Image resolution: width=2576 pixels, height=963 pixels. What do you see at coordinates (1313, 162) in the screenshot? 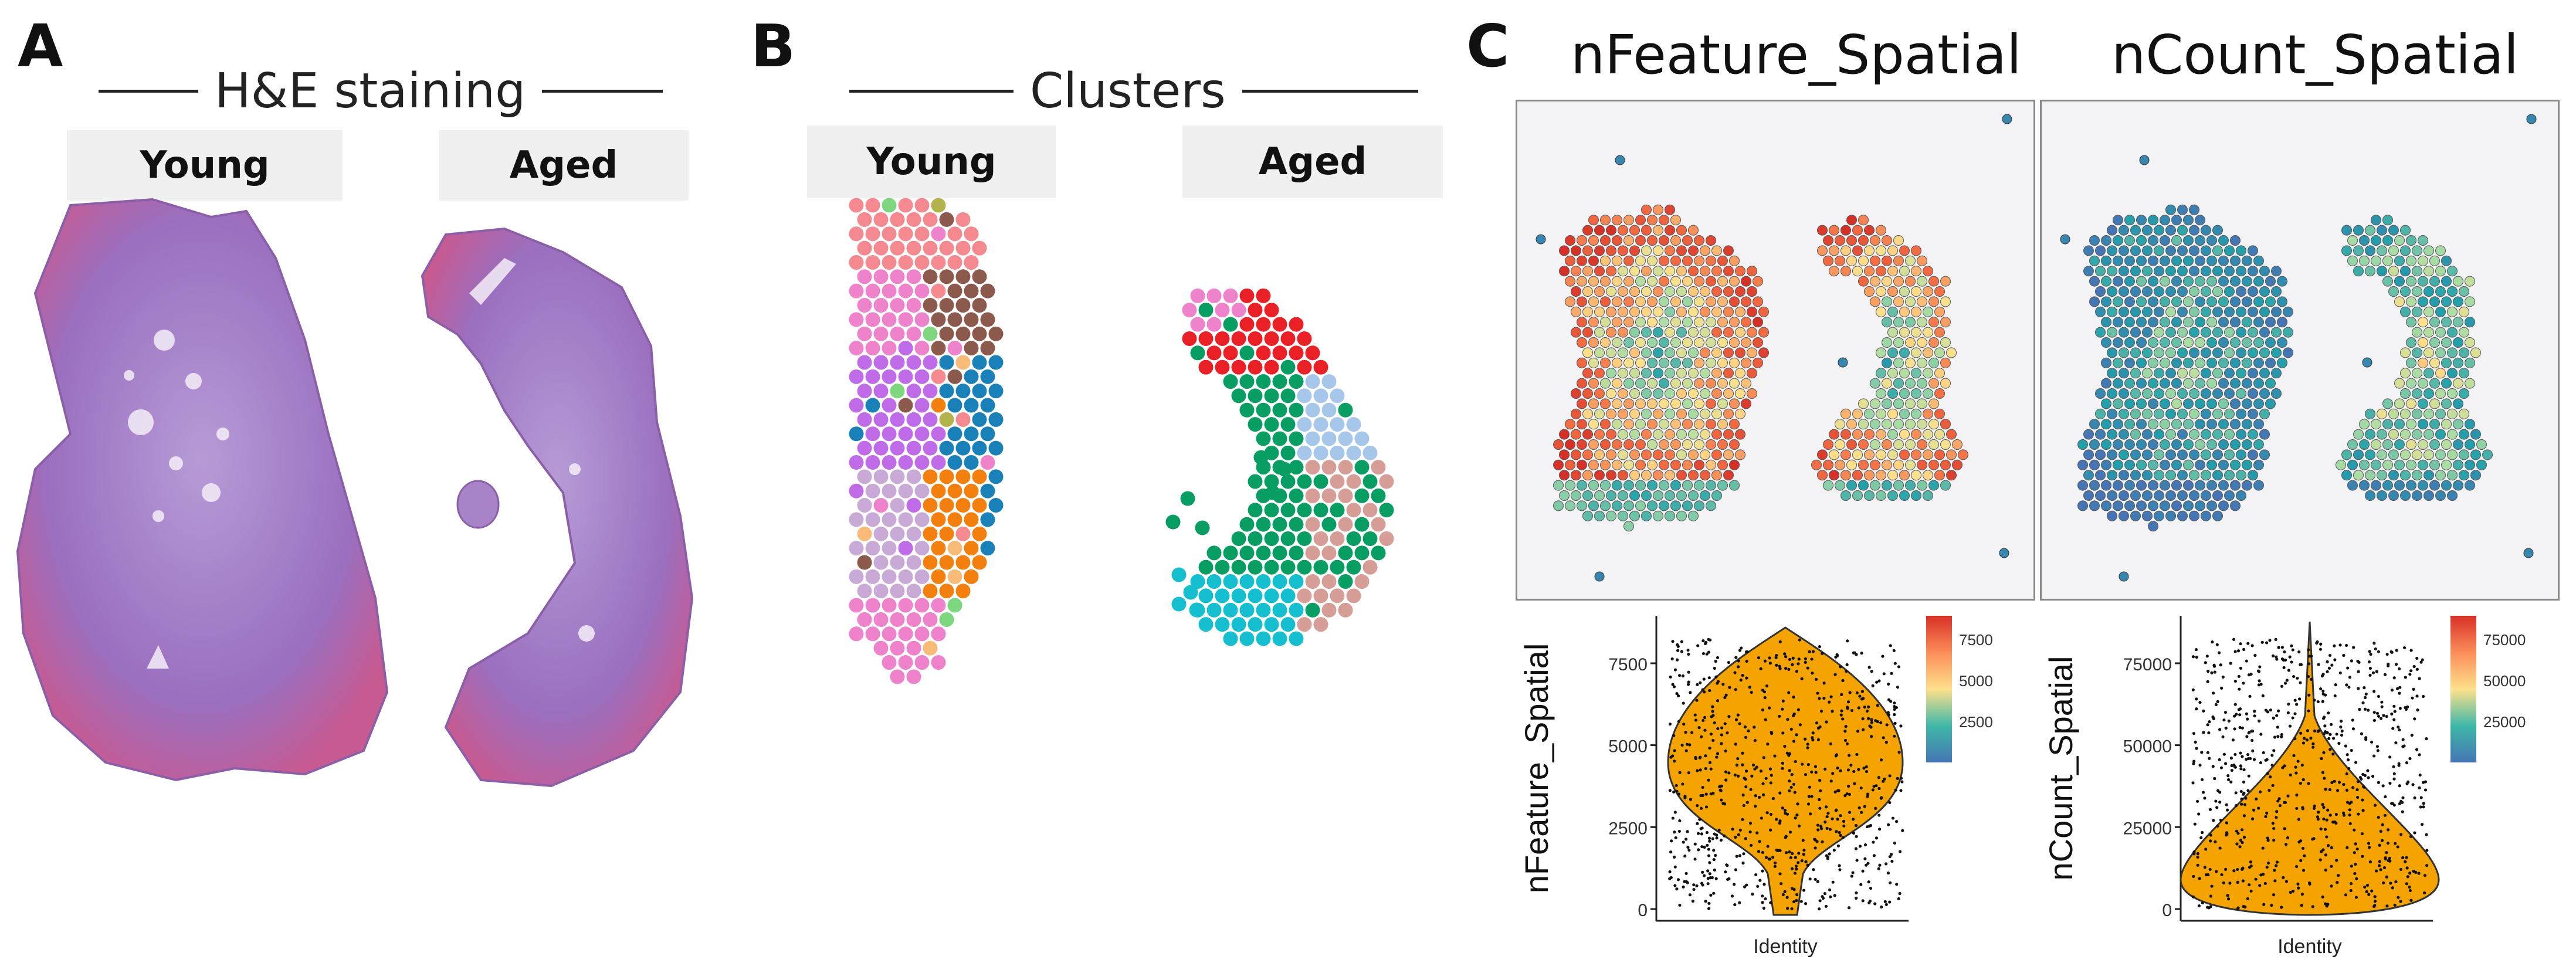
I see `clusters-aged-tag: Aged` at bounding box center [1313, 162].